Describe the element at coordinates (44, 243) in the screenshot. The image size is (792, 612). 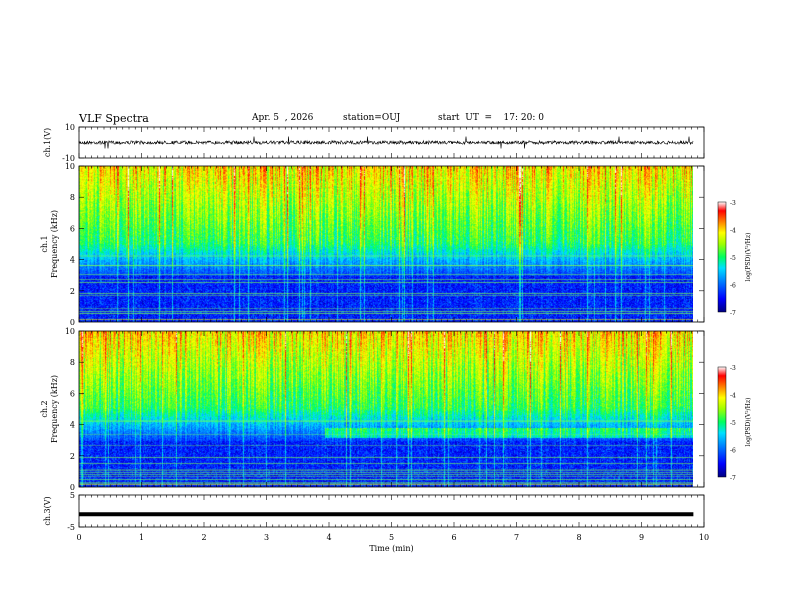
I see `y-axis-label: ch.1` at that location.